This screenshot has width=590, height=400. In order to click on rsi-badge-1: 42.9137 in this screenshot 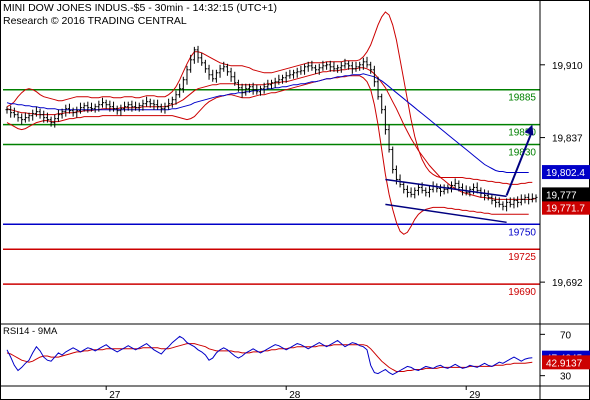, I will do `click(566, 362)`.